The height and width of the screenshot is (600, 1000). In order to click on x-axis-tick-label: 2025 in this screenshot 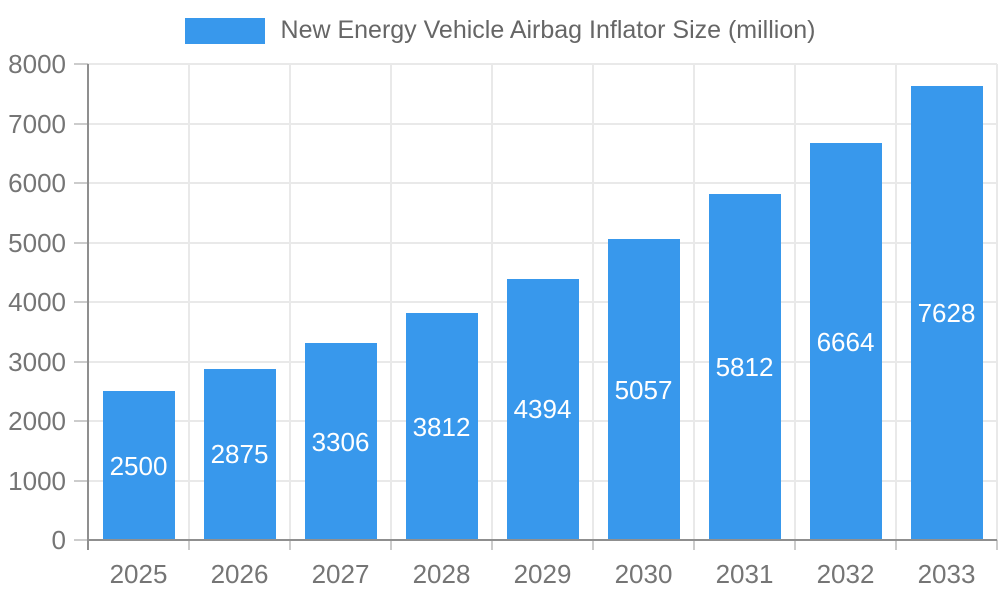, I will do `click(138, 574)`.